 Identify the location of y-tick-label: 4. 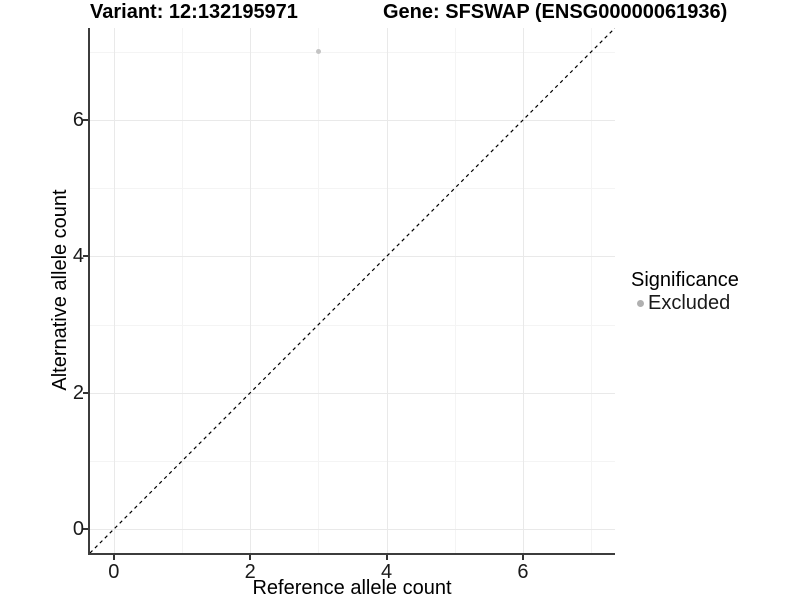
(78, 256).